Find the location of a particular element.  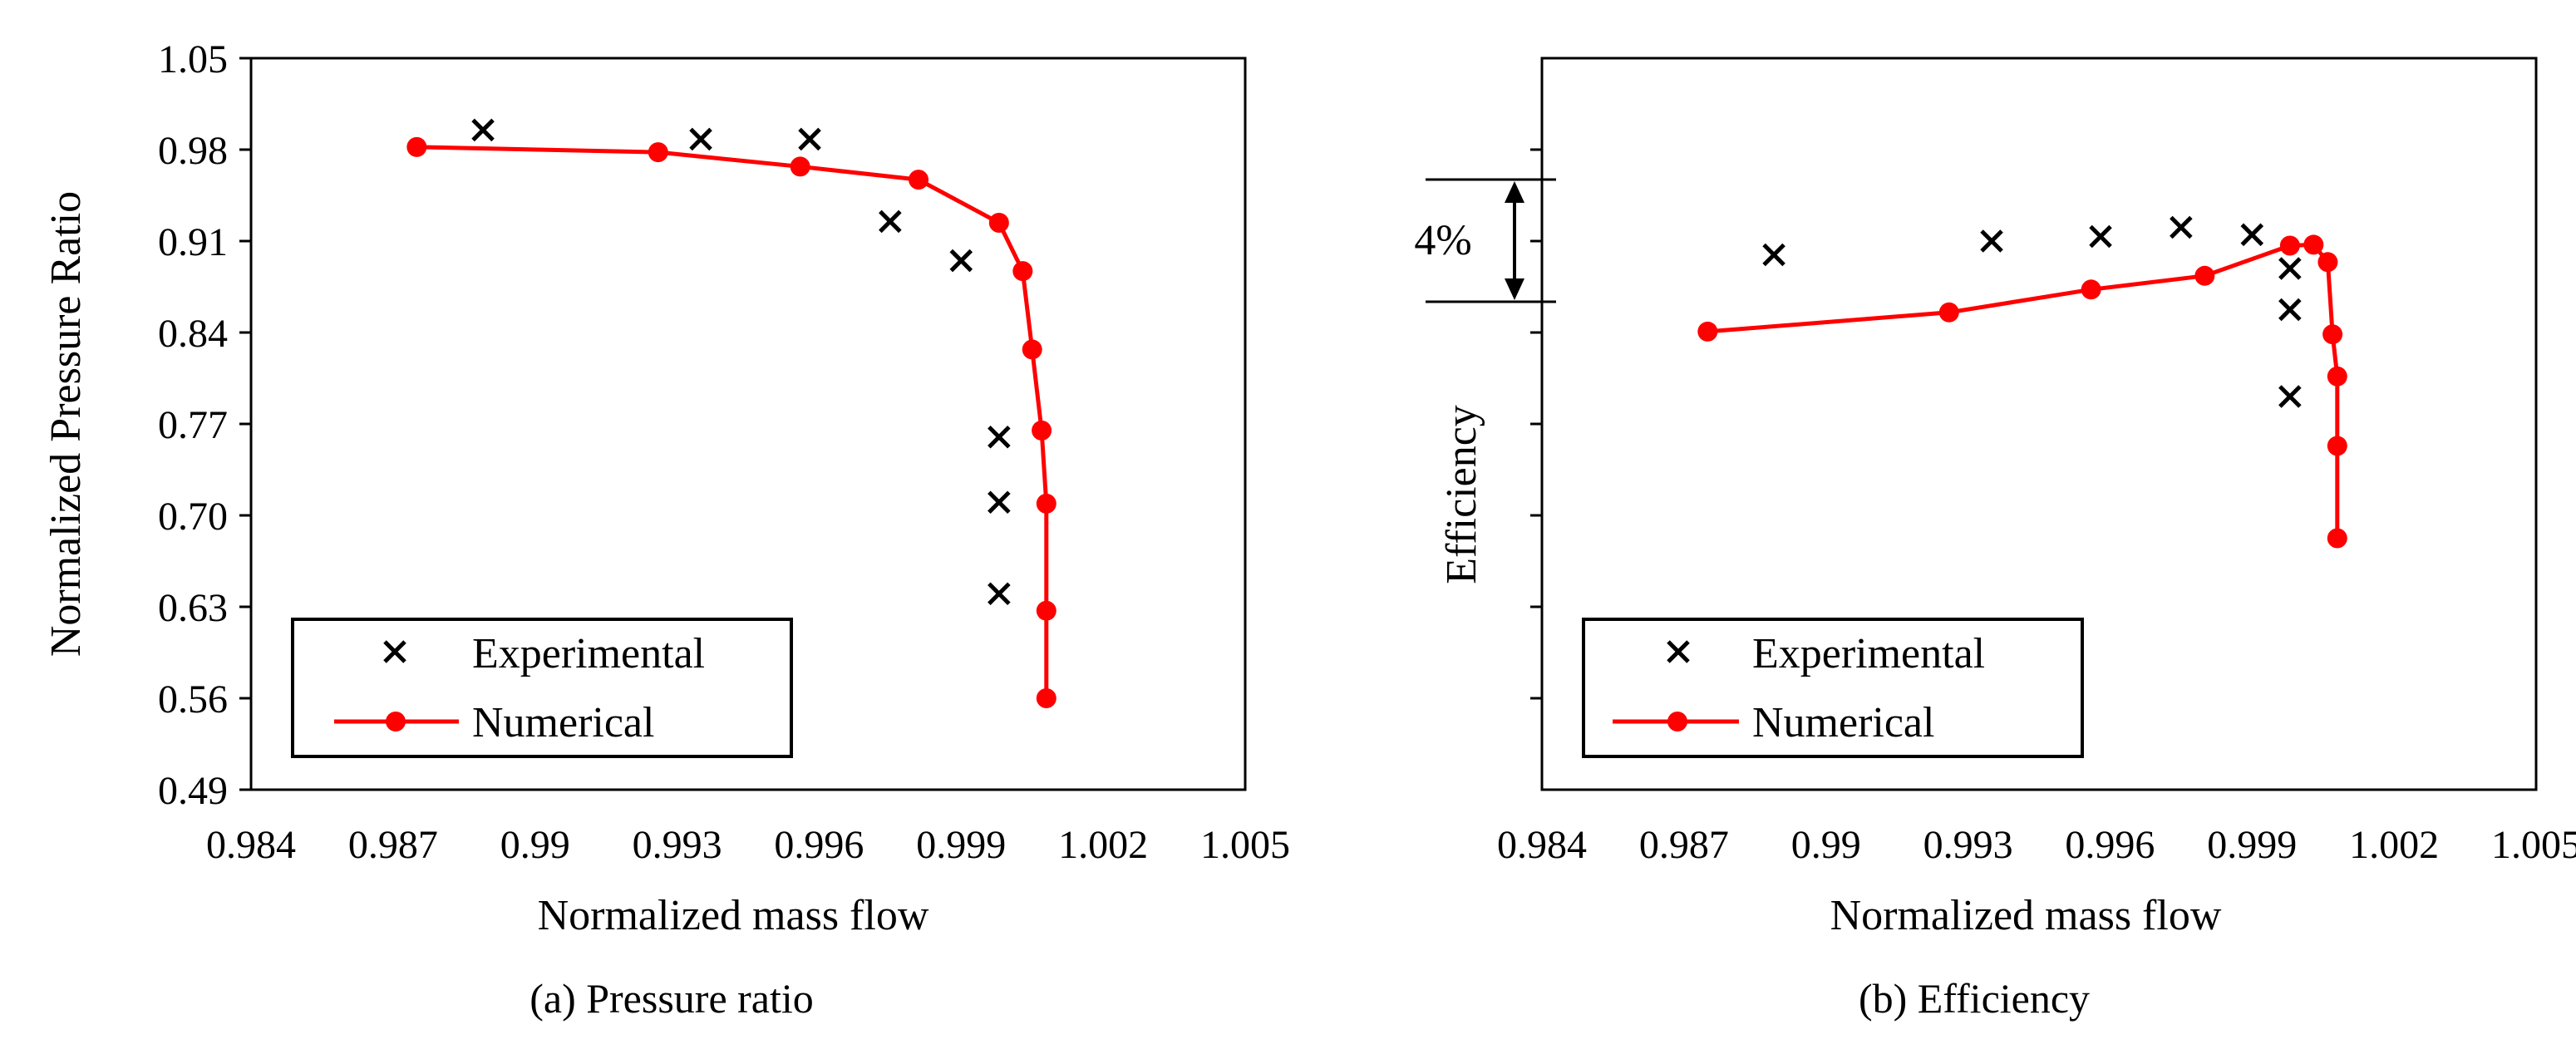

x-axis-ticks-b: 0.984 0.987 0.99 0.993 0.996 0.999 1.002 1.005 is located at coordinates (2036, 845).